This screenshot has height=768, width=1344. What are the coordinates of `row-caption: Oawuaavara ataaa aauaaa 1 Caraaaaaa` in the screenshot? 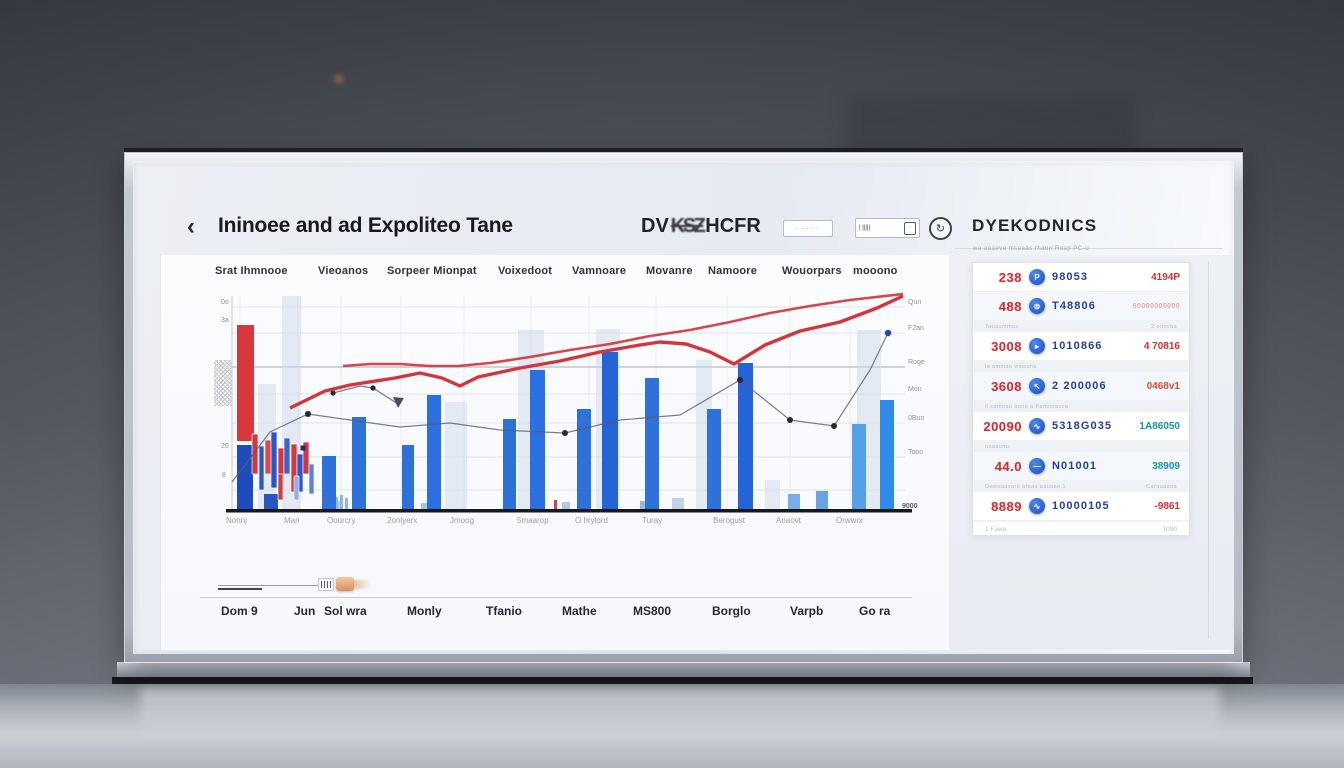 It's located at (1081, 486).